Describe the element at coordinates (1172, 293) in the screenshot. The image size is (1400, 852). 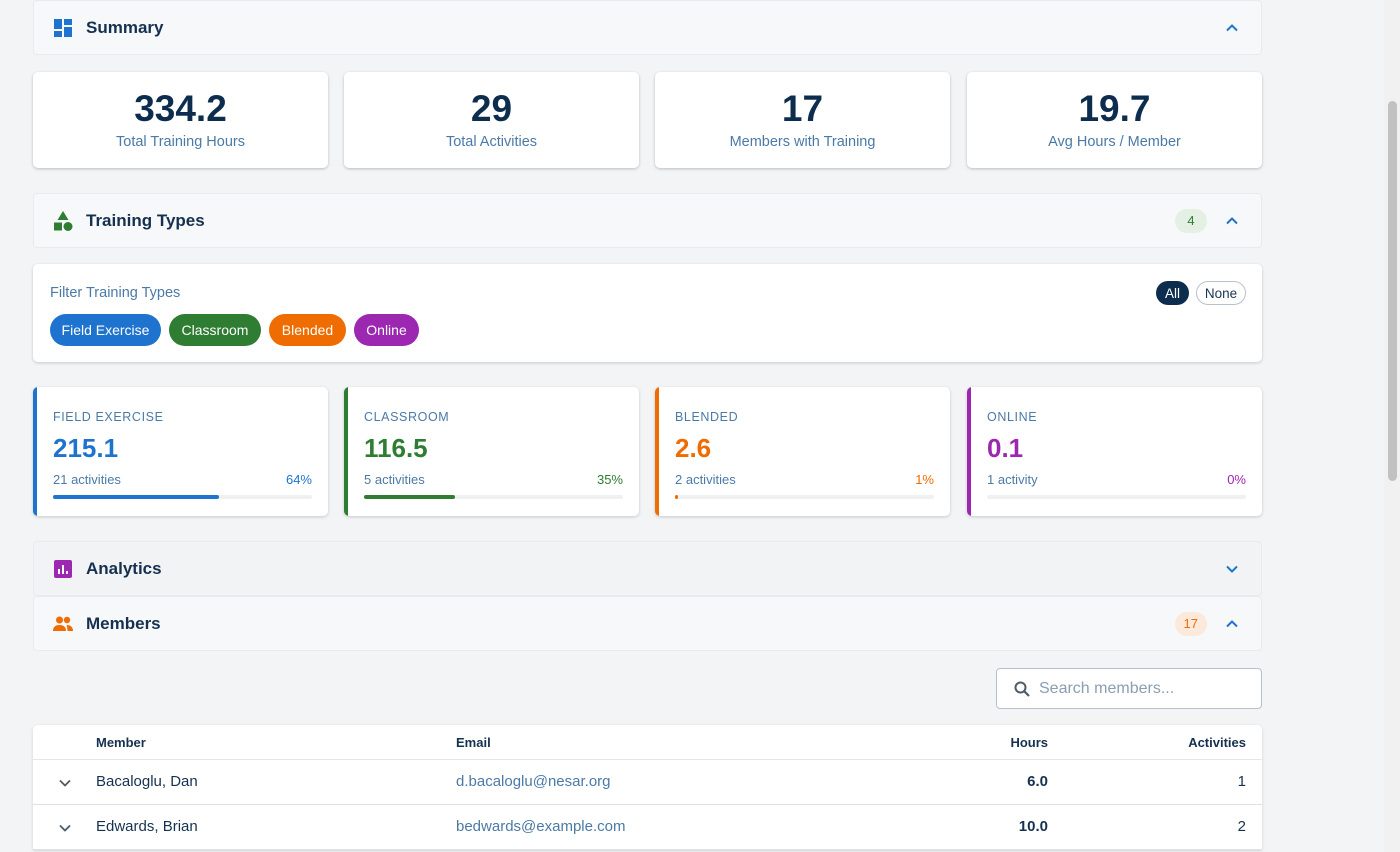
I see `select-all-button: All` at that location.